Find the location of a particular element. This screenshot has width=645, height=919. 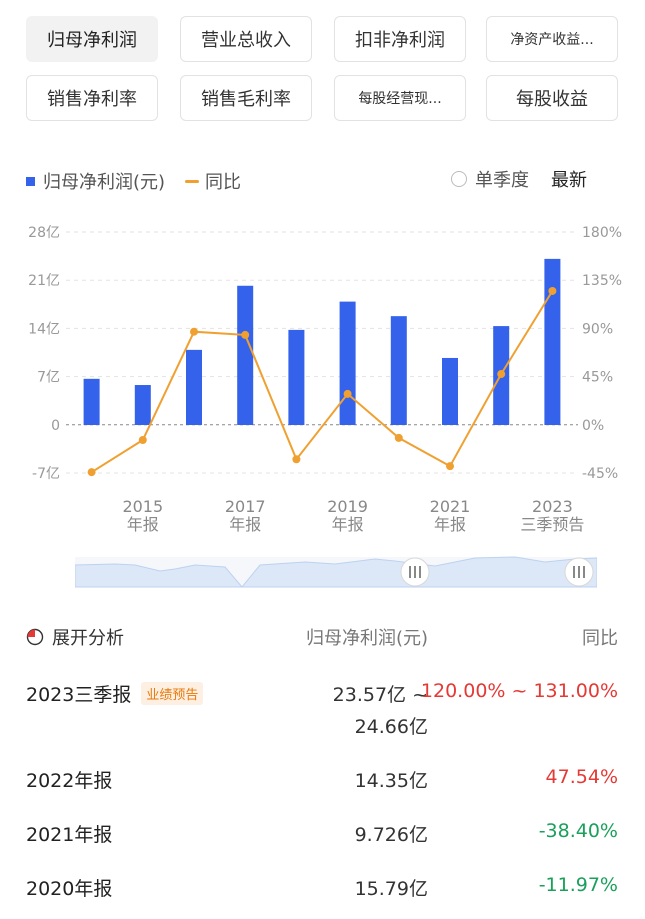

expand-analysis-label: 展开分析 is located at coordinates (88, 638).